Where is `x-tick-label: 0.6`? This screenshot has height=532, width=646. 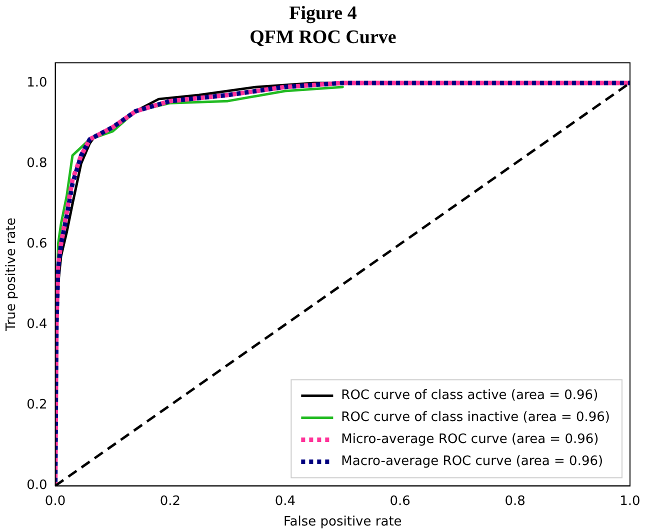 x-tick-label: 0.6 is located at coordinates (400, 501).